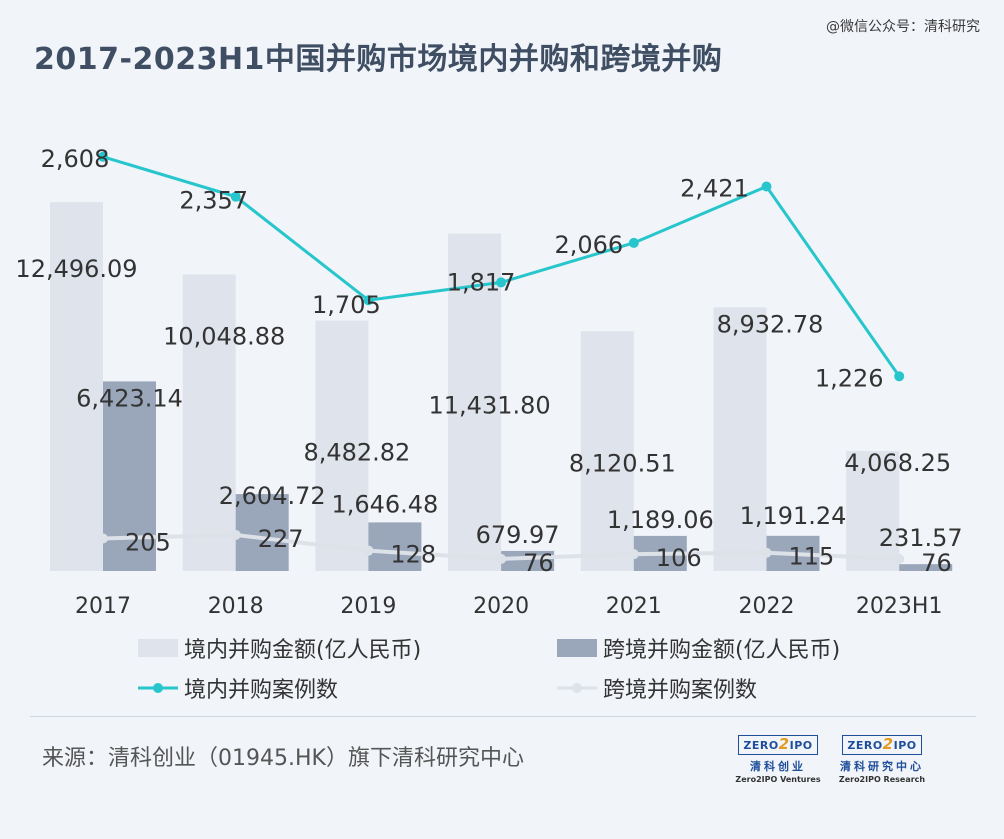 The image size is (1004, 839). Describe the element at coordinates (346, 305) in the screenshot. I see `domestic-count-label: 1,705` at that location.